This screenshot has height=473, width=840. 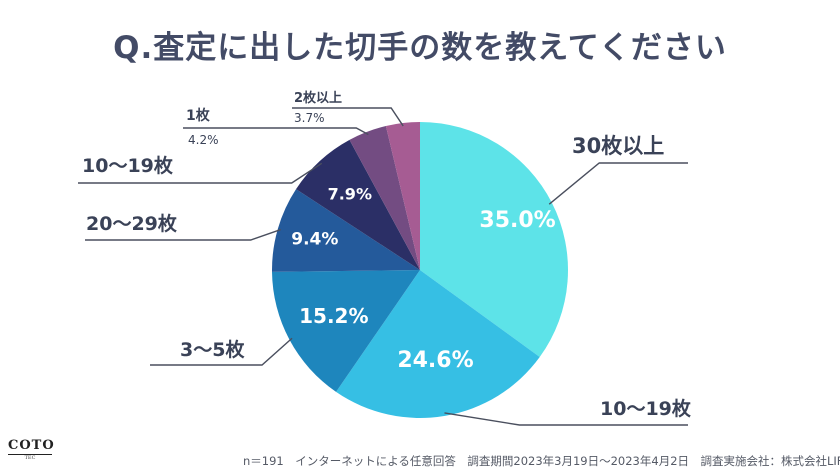 What do you see at coordinates (350, 193) in the screenshot?
I see `slice-percent-label: 7.9%` at bounding box center [350, 193].